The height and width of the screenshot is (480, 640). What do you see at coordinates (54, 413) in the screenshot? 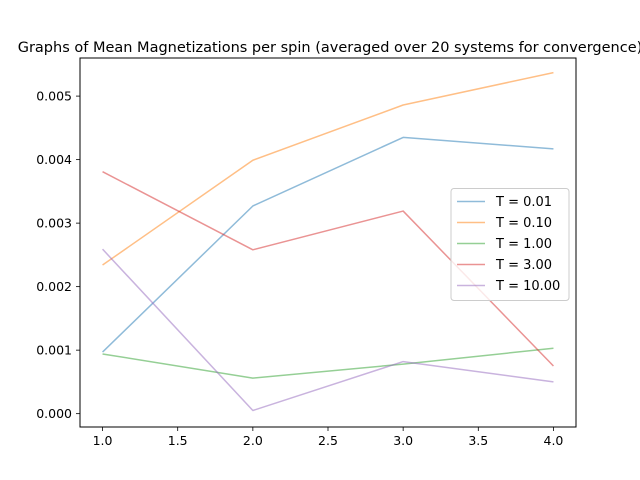
I see `y-tick-label: 0.000` at bounding box center [54, 413].